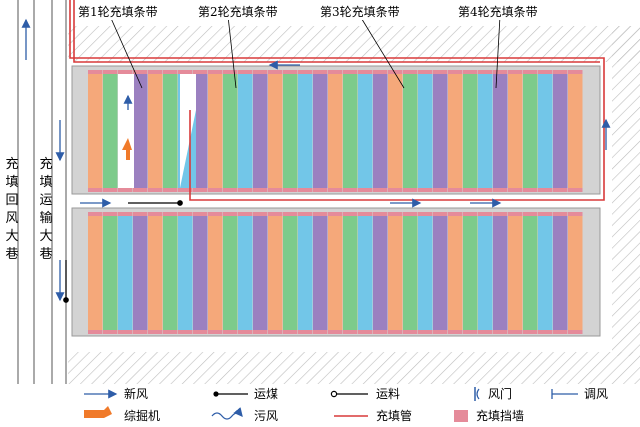  What do you see at coordinates (46, 200) in the screenshot?
I see `roadway-label-char: 运` at bounding box center [46, 200].